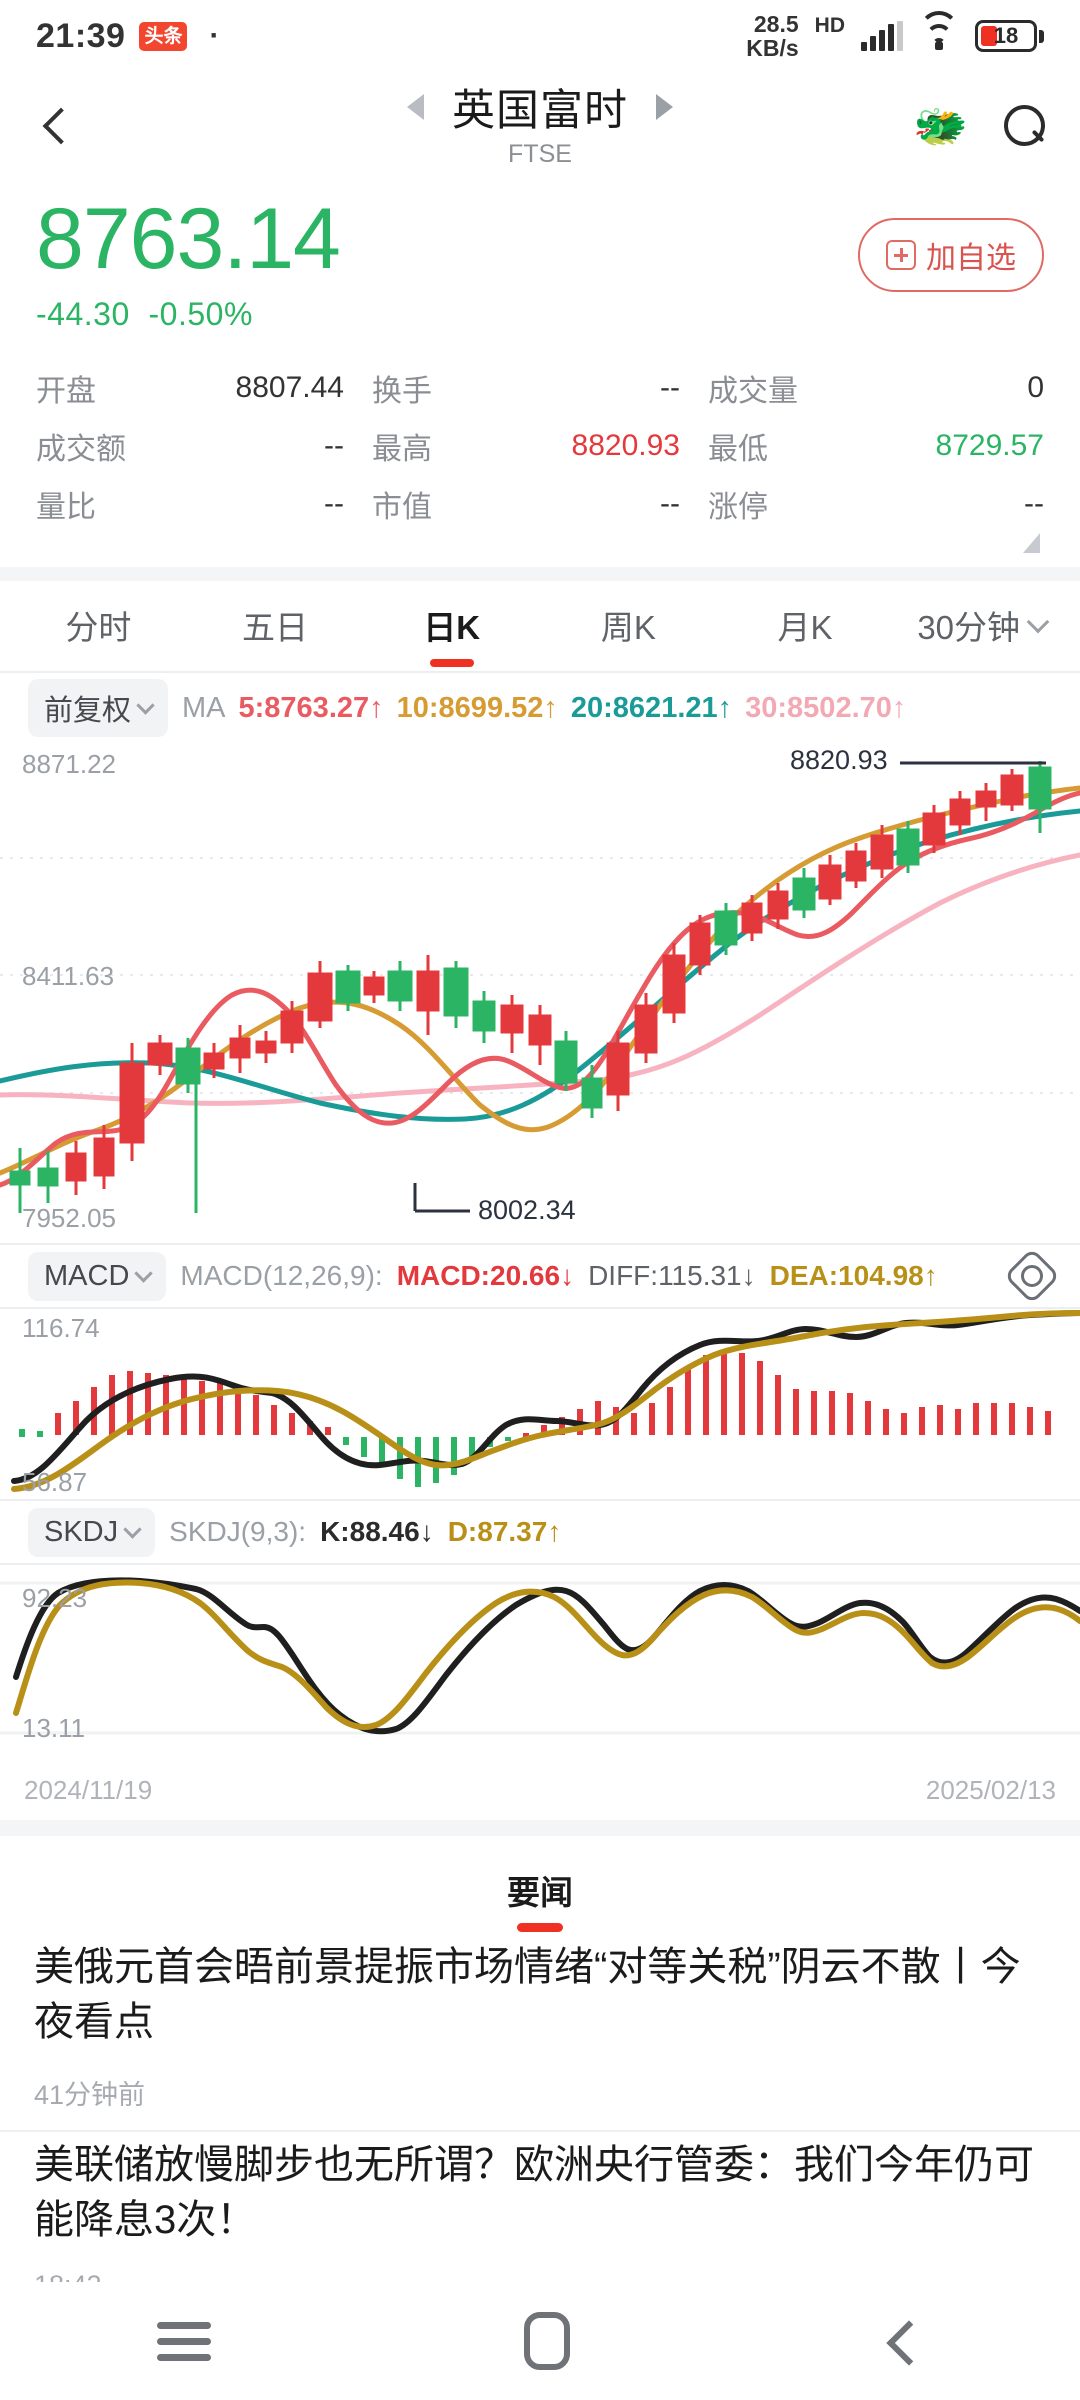 Image resolution: width=1080 pixels, height=2400 pixels. I want to click on back-chevron-icon, so click(57, 127).